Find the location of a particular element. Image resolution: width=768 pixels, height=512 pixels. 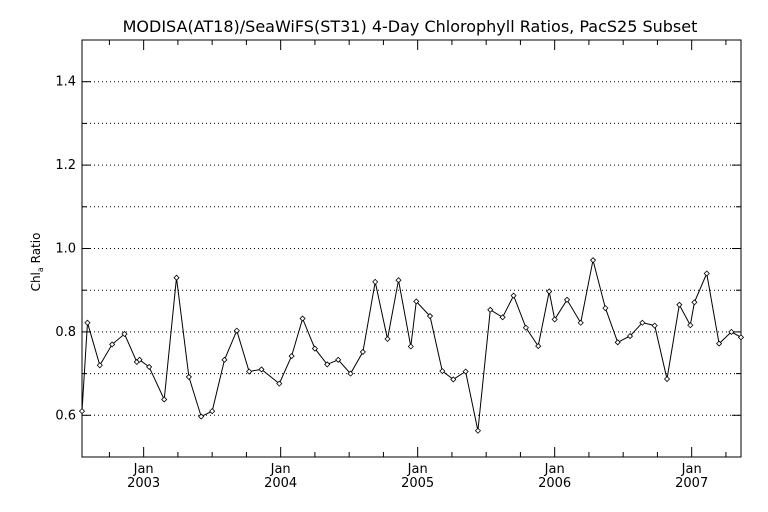

x-tick-label-year: 2006 is located at coordinates (554, 483).